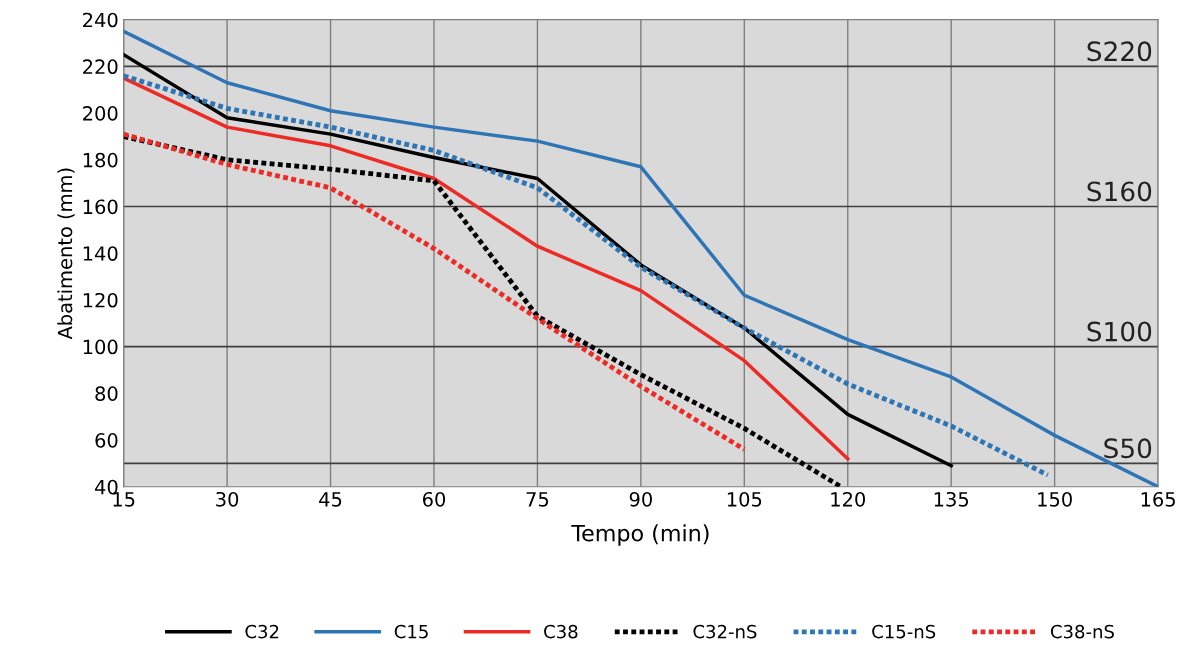 The image size is (1189, 656). What do you see at coordinates (848, 499) in the screenshot?
I see `x-tick-label: 120` at bounding box center [848, 499].